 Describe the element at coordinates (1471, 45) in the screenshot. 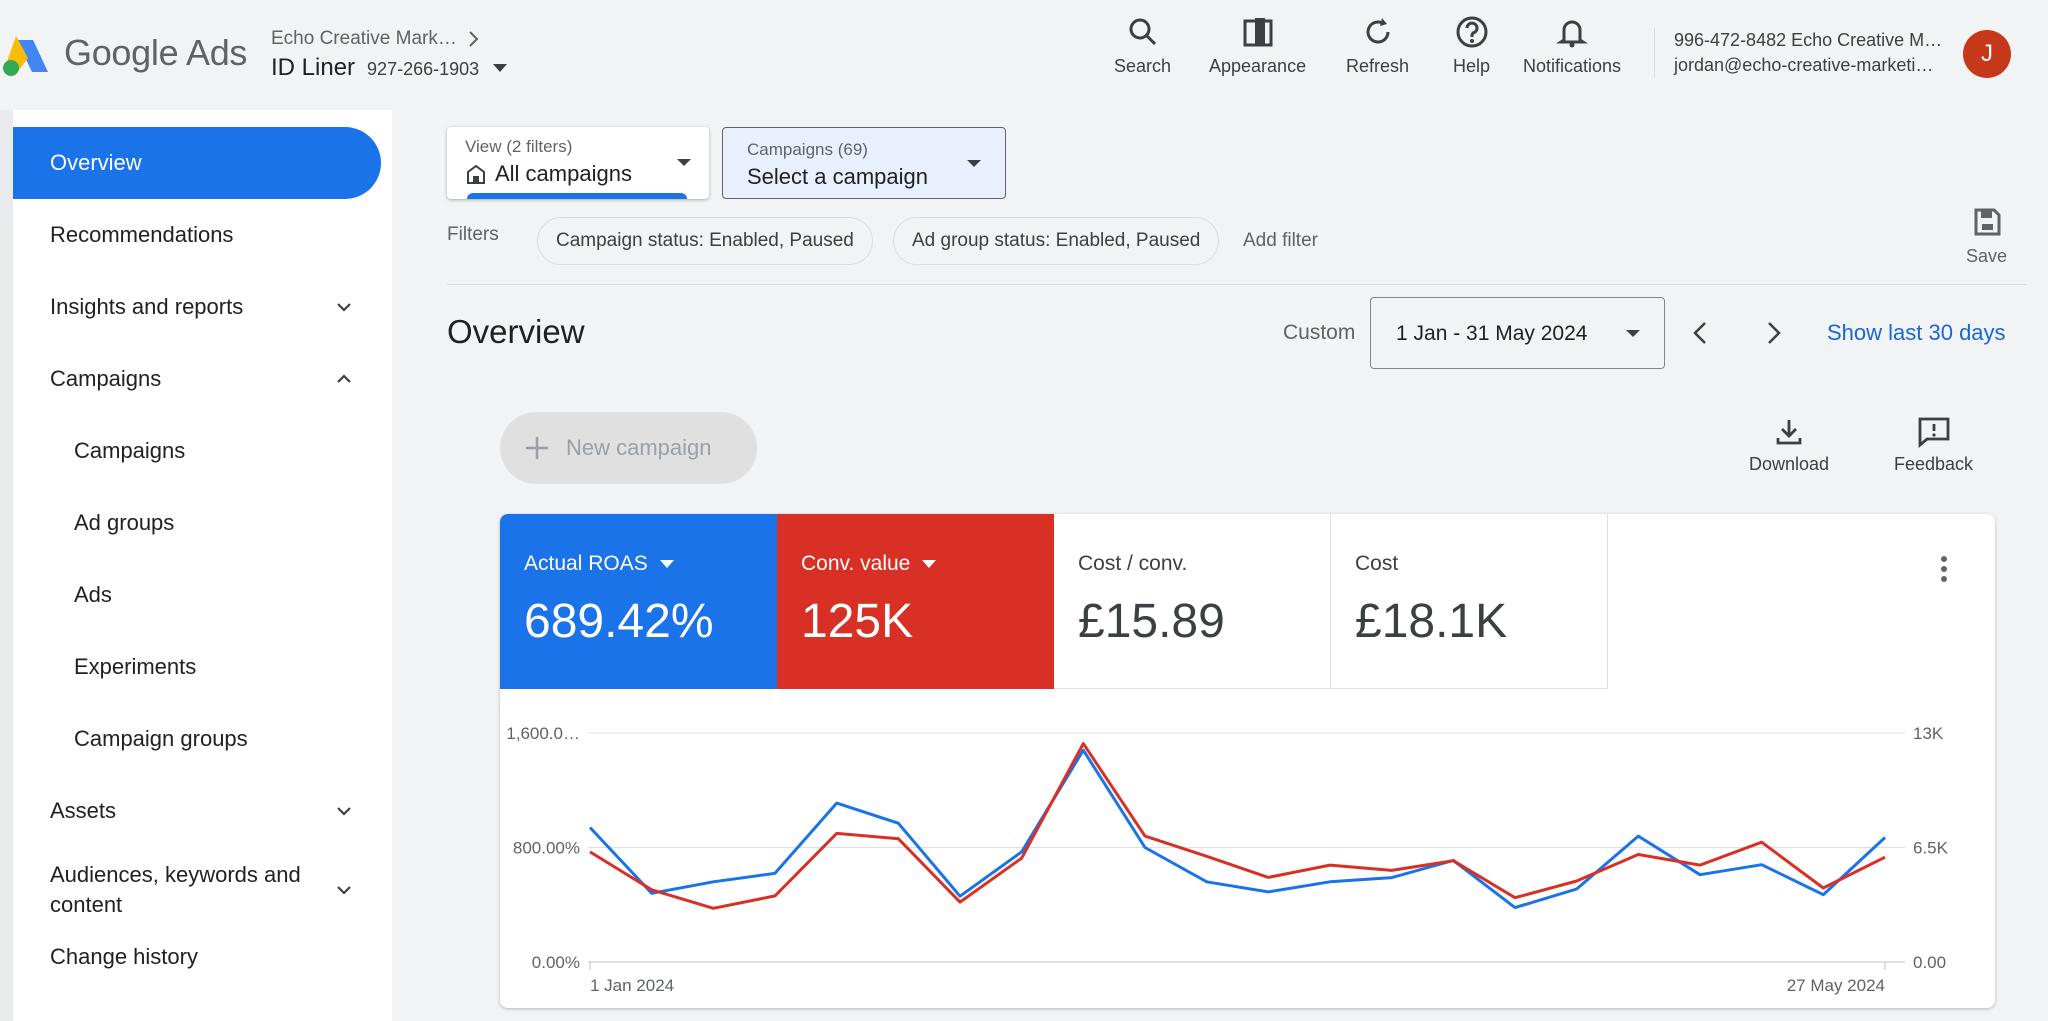

I see `help-button: Help` at that location.